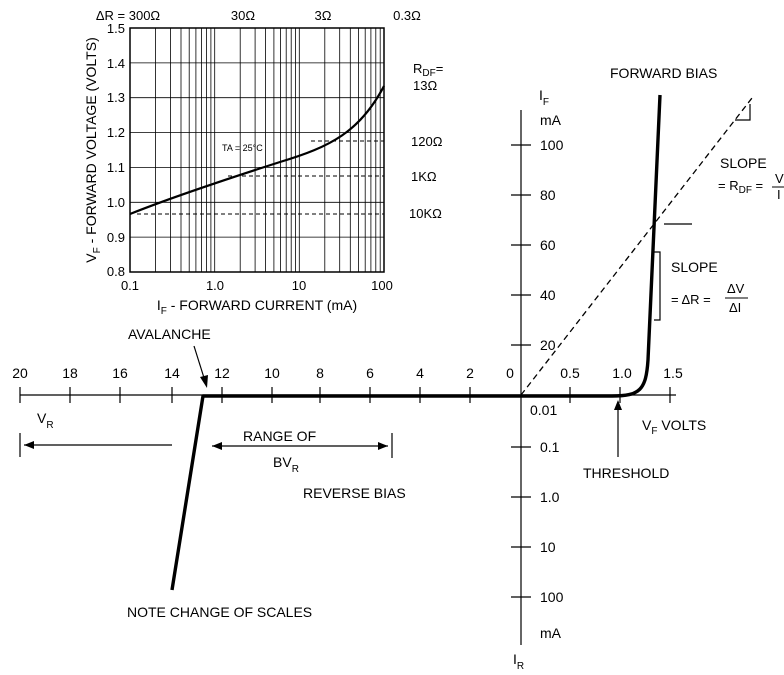 The image size is (784, 675). I want to click on inset-rdf-value: 120Ω, so click(427, 141).